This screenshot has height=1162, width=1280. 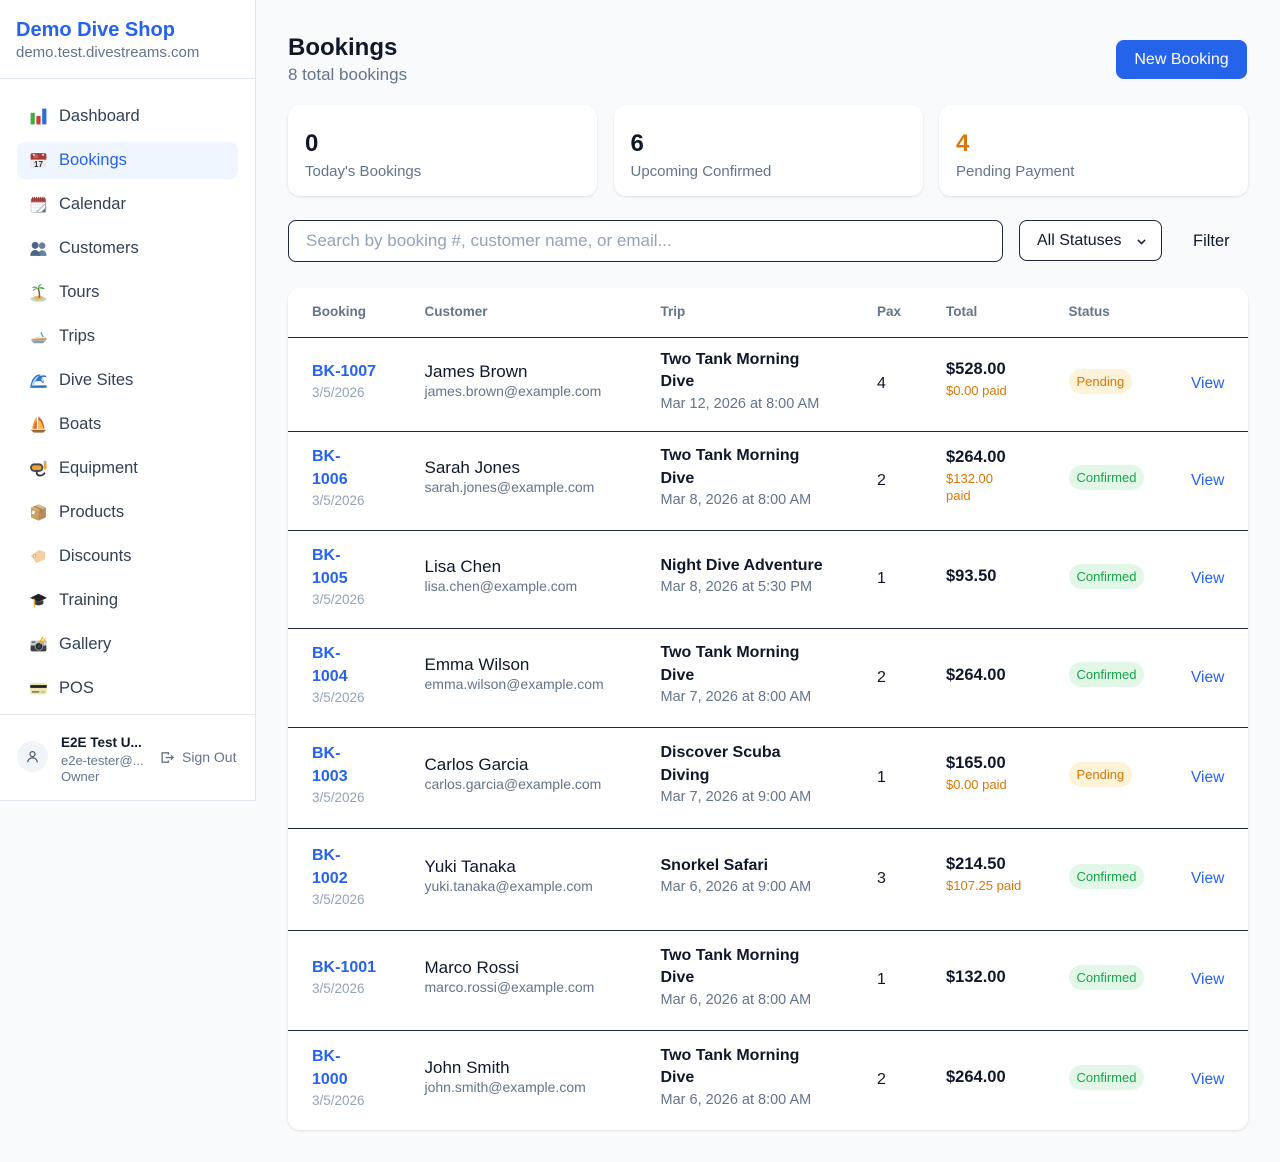 I want to click on svg-text: M, so click(x=36, y=156).